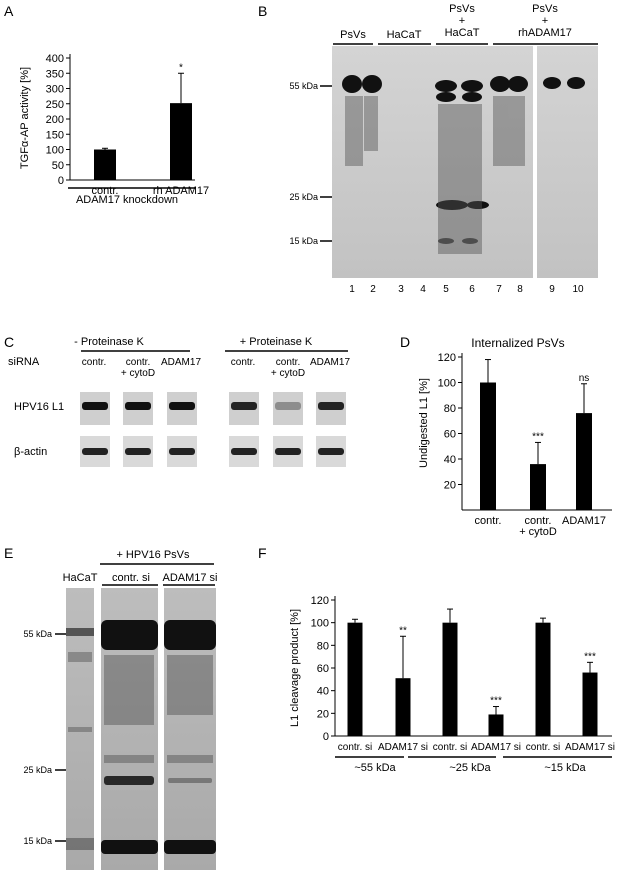  I want to click on y-tick-label: 200, so click(55, 120).